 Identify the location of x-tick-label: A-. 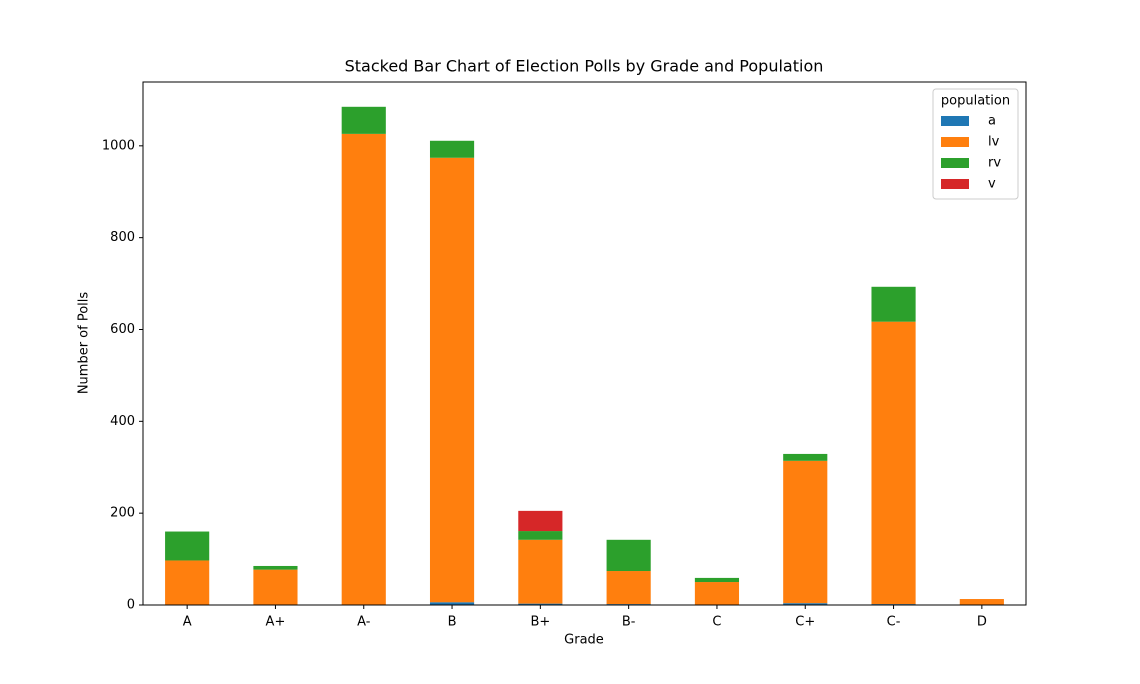
(364, 622).